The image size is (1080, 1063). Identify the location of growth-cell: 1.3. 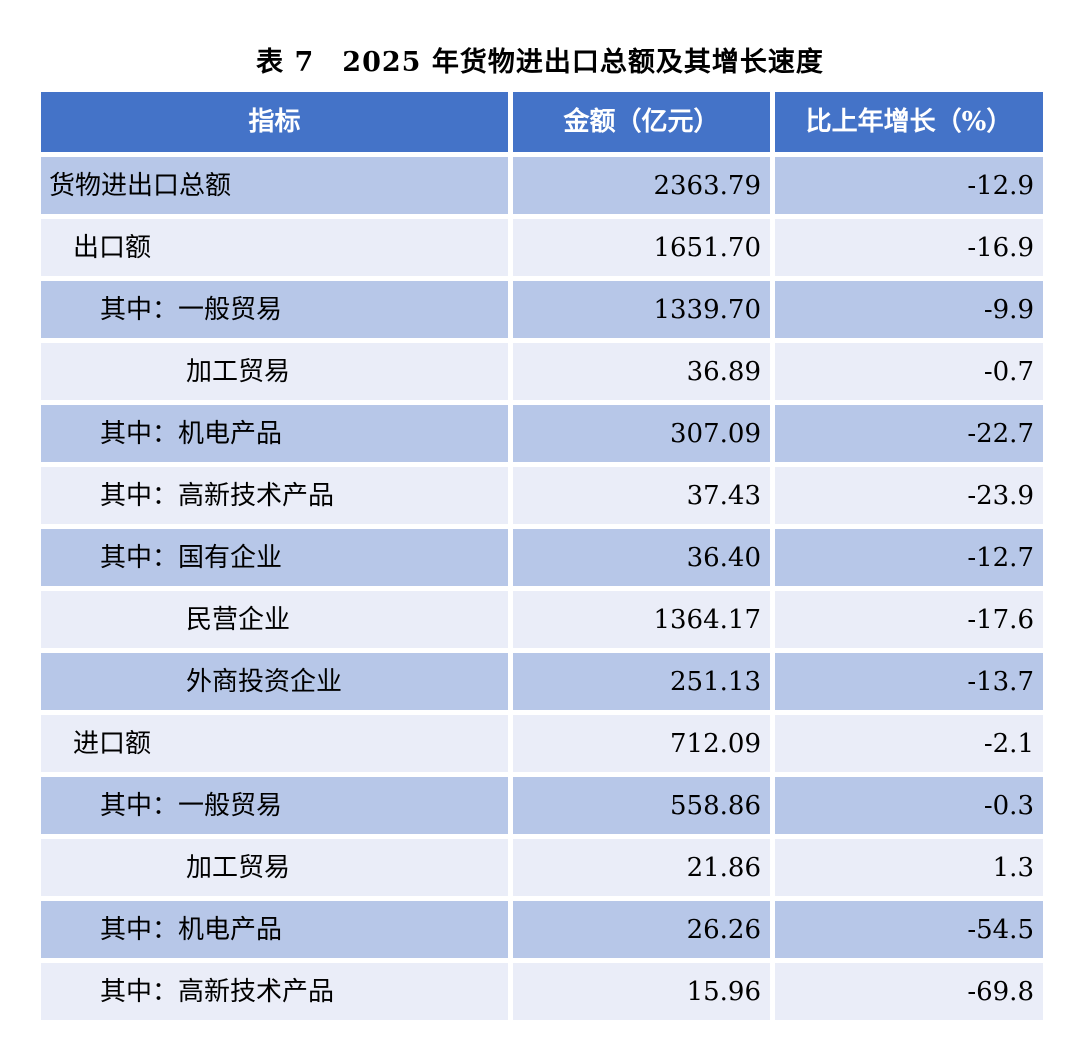
(909, 867).